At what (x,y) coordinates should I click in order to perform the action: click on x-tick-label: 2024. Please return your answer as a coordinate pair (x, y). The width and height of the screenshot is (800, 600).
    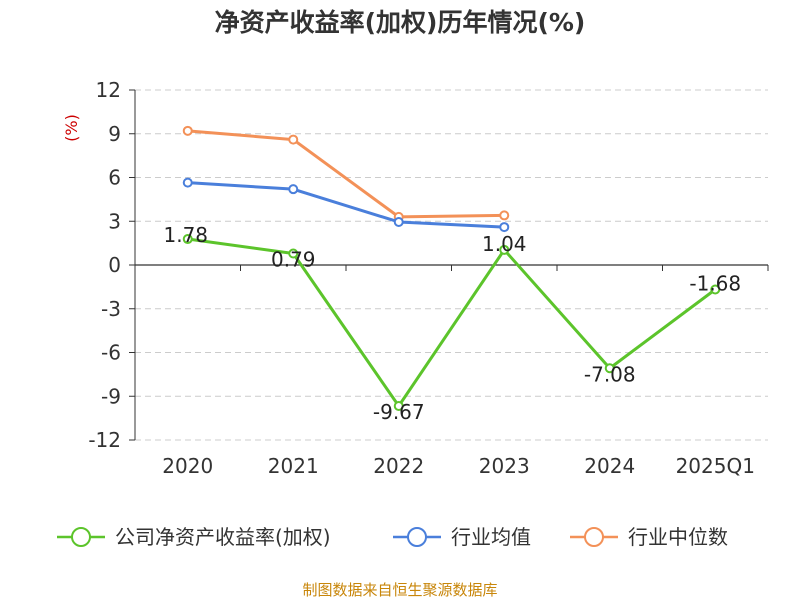
    Looking at the image, I should click on (609, 466).